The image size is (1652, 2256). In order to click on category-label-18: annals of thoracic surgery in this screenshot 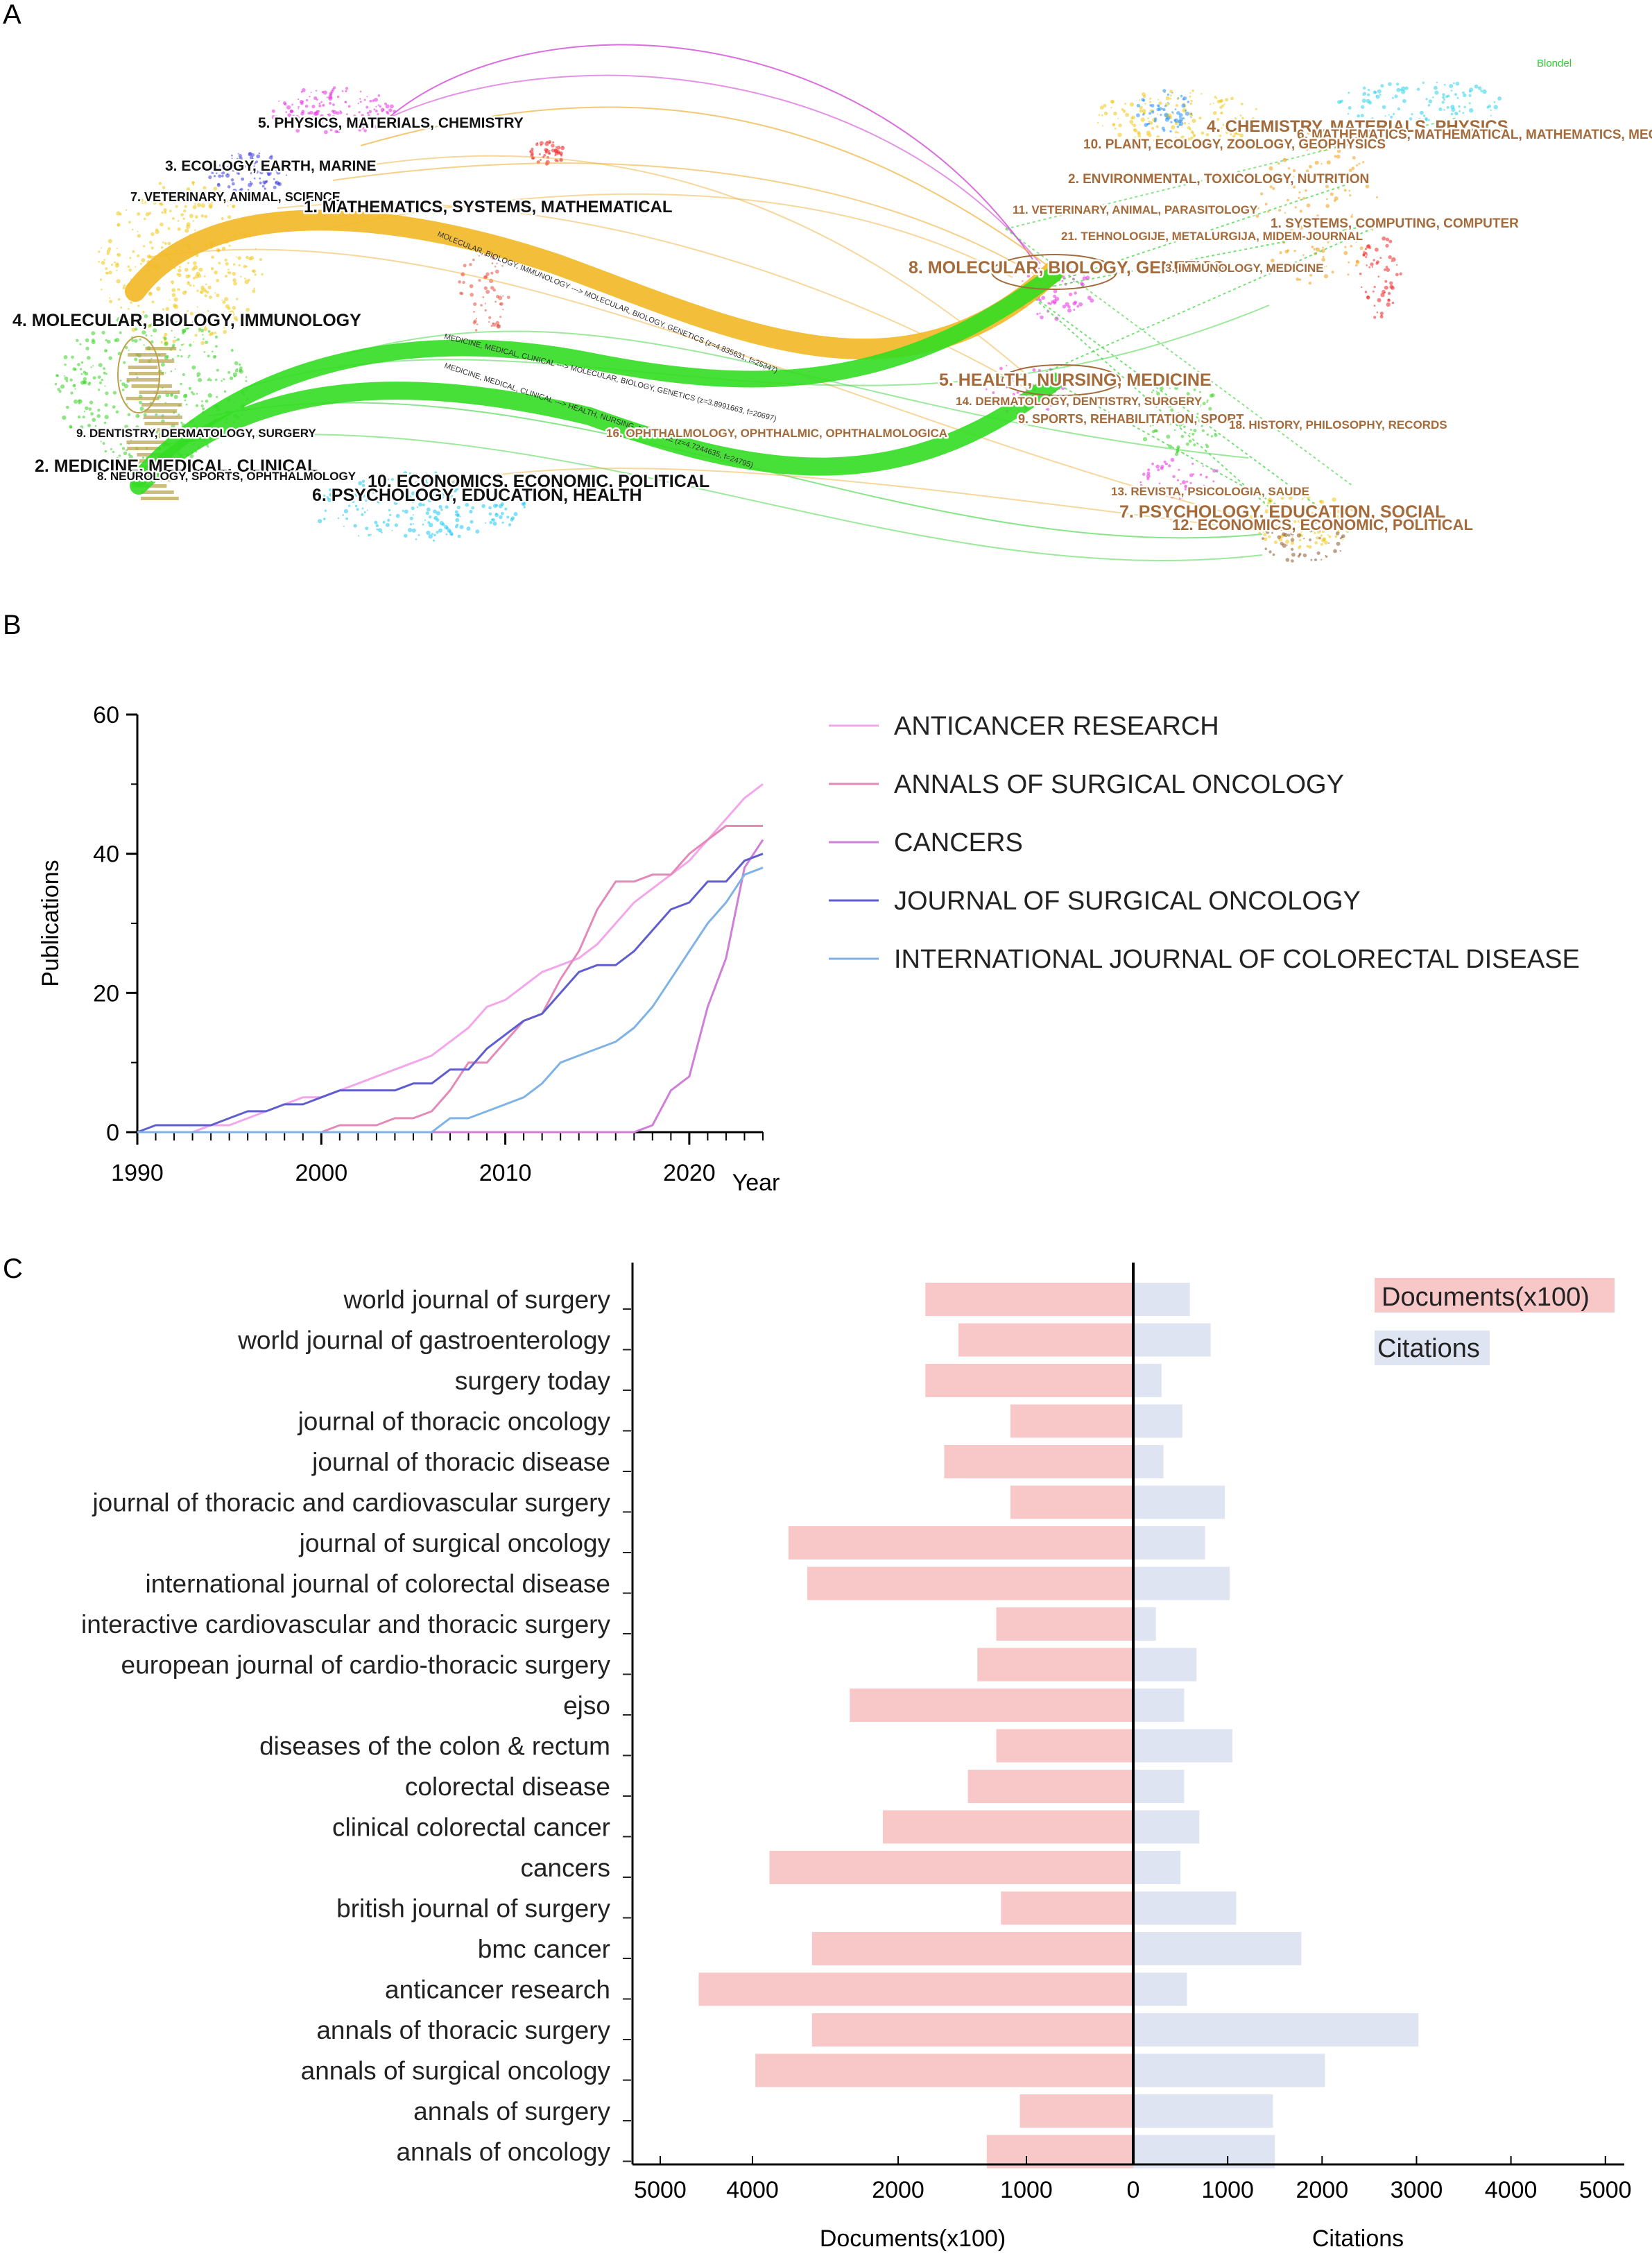, I will do `click(463, 2030)`.